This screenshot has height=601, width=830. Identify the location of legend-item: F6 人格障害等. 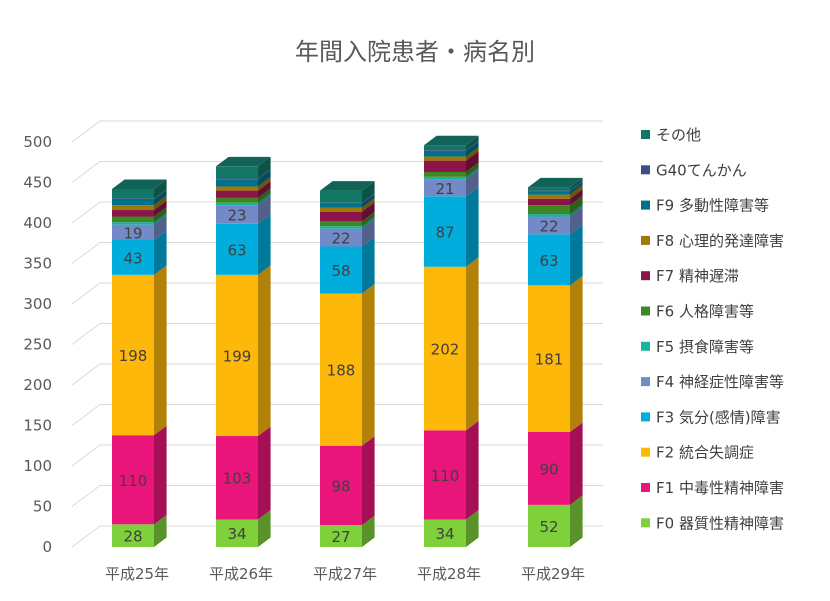
(697, 312).